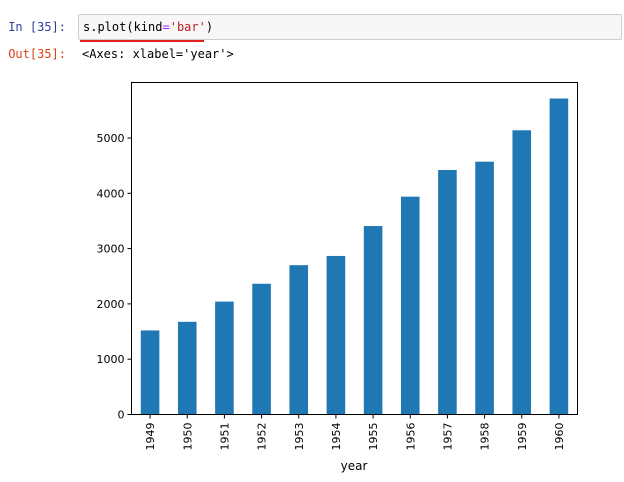 The image size is (624, 482). Describe the element at coordinates (559, 437) in the screenshot. I see `x-tick-label: 1960` at that location.